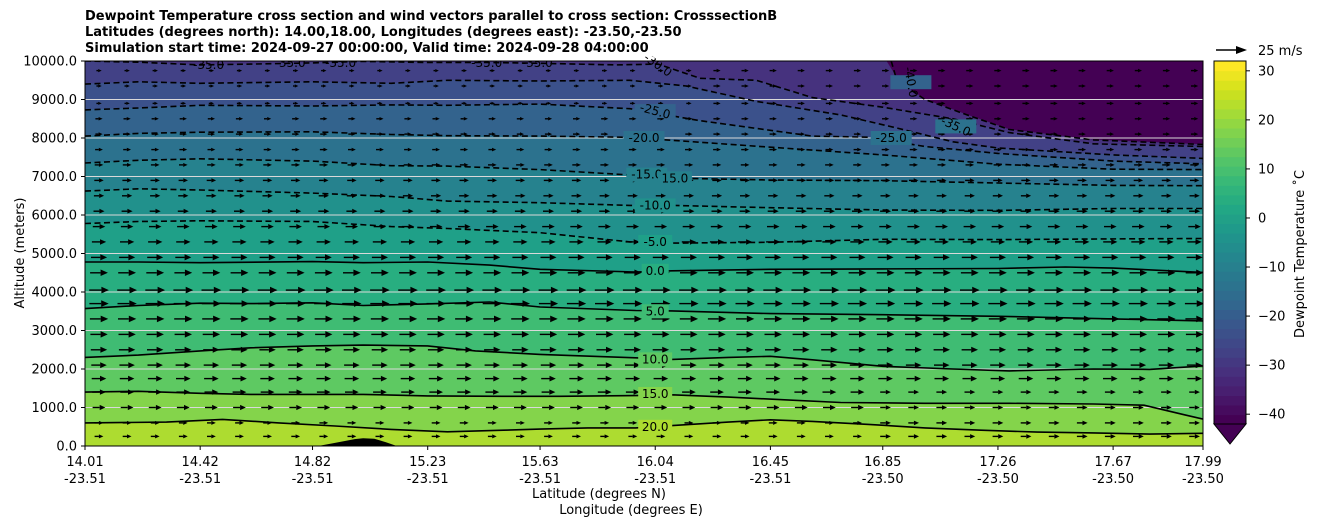 The image size is (1320, 526). What do you see at coordinates (55, 100) in the screenshot?
I see `y-tick-label: 9000.0` at bounding box center [55, 100].